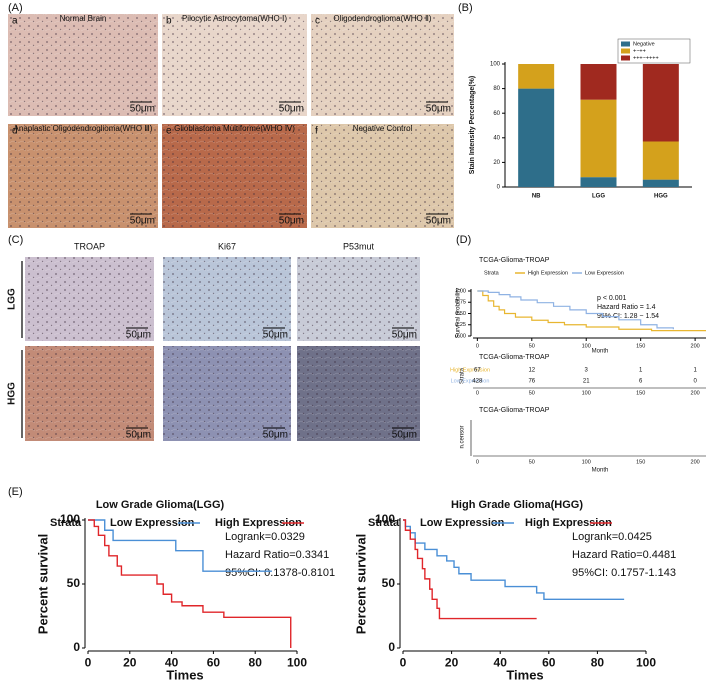 The height and width of the screenshot is (684, 709). I want to click on legend-label: High Expression, so click(548, 273).